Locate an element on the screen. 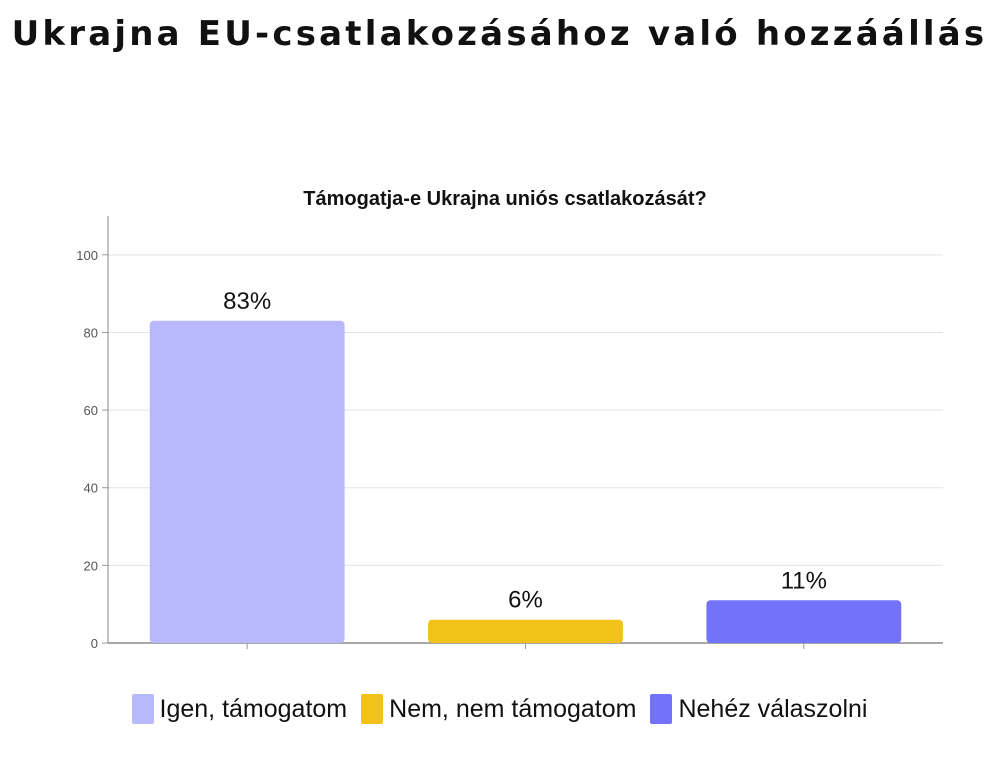 The height and width of the screenshot is (781, 999). legend-swatch-igen is located at coordinates (142, 709).